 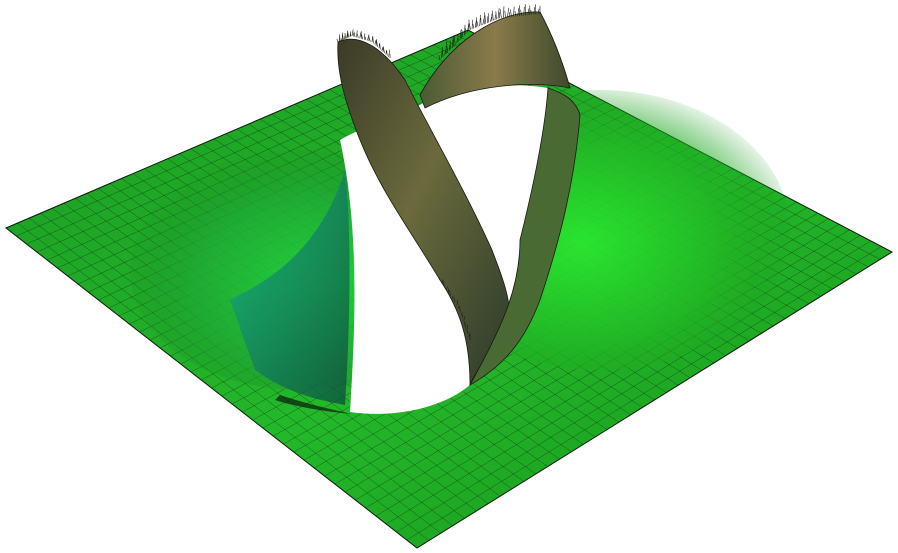 What do you see at coordinates (438, 172) in the screenshot?
I see `ridge-spike-edges` at bounding box center [438, 172].